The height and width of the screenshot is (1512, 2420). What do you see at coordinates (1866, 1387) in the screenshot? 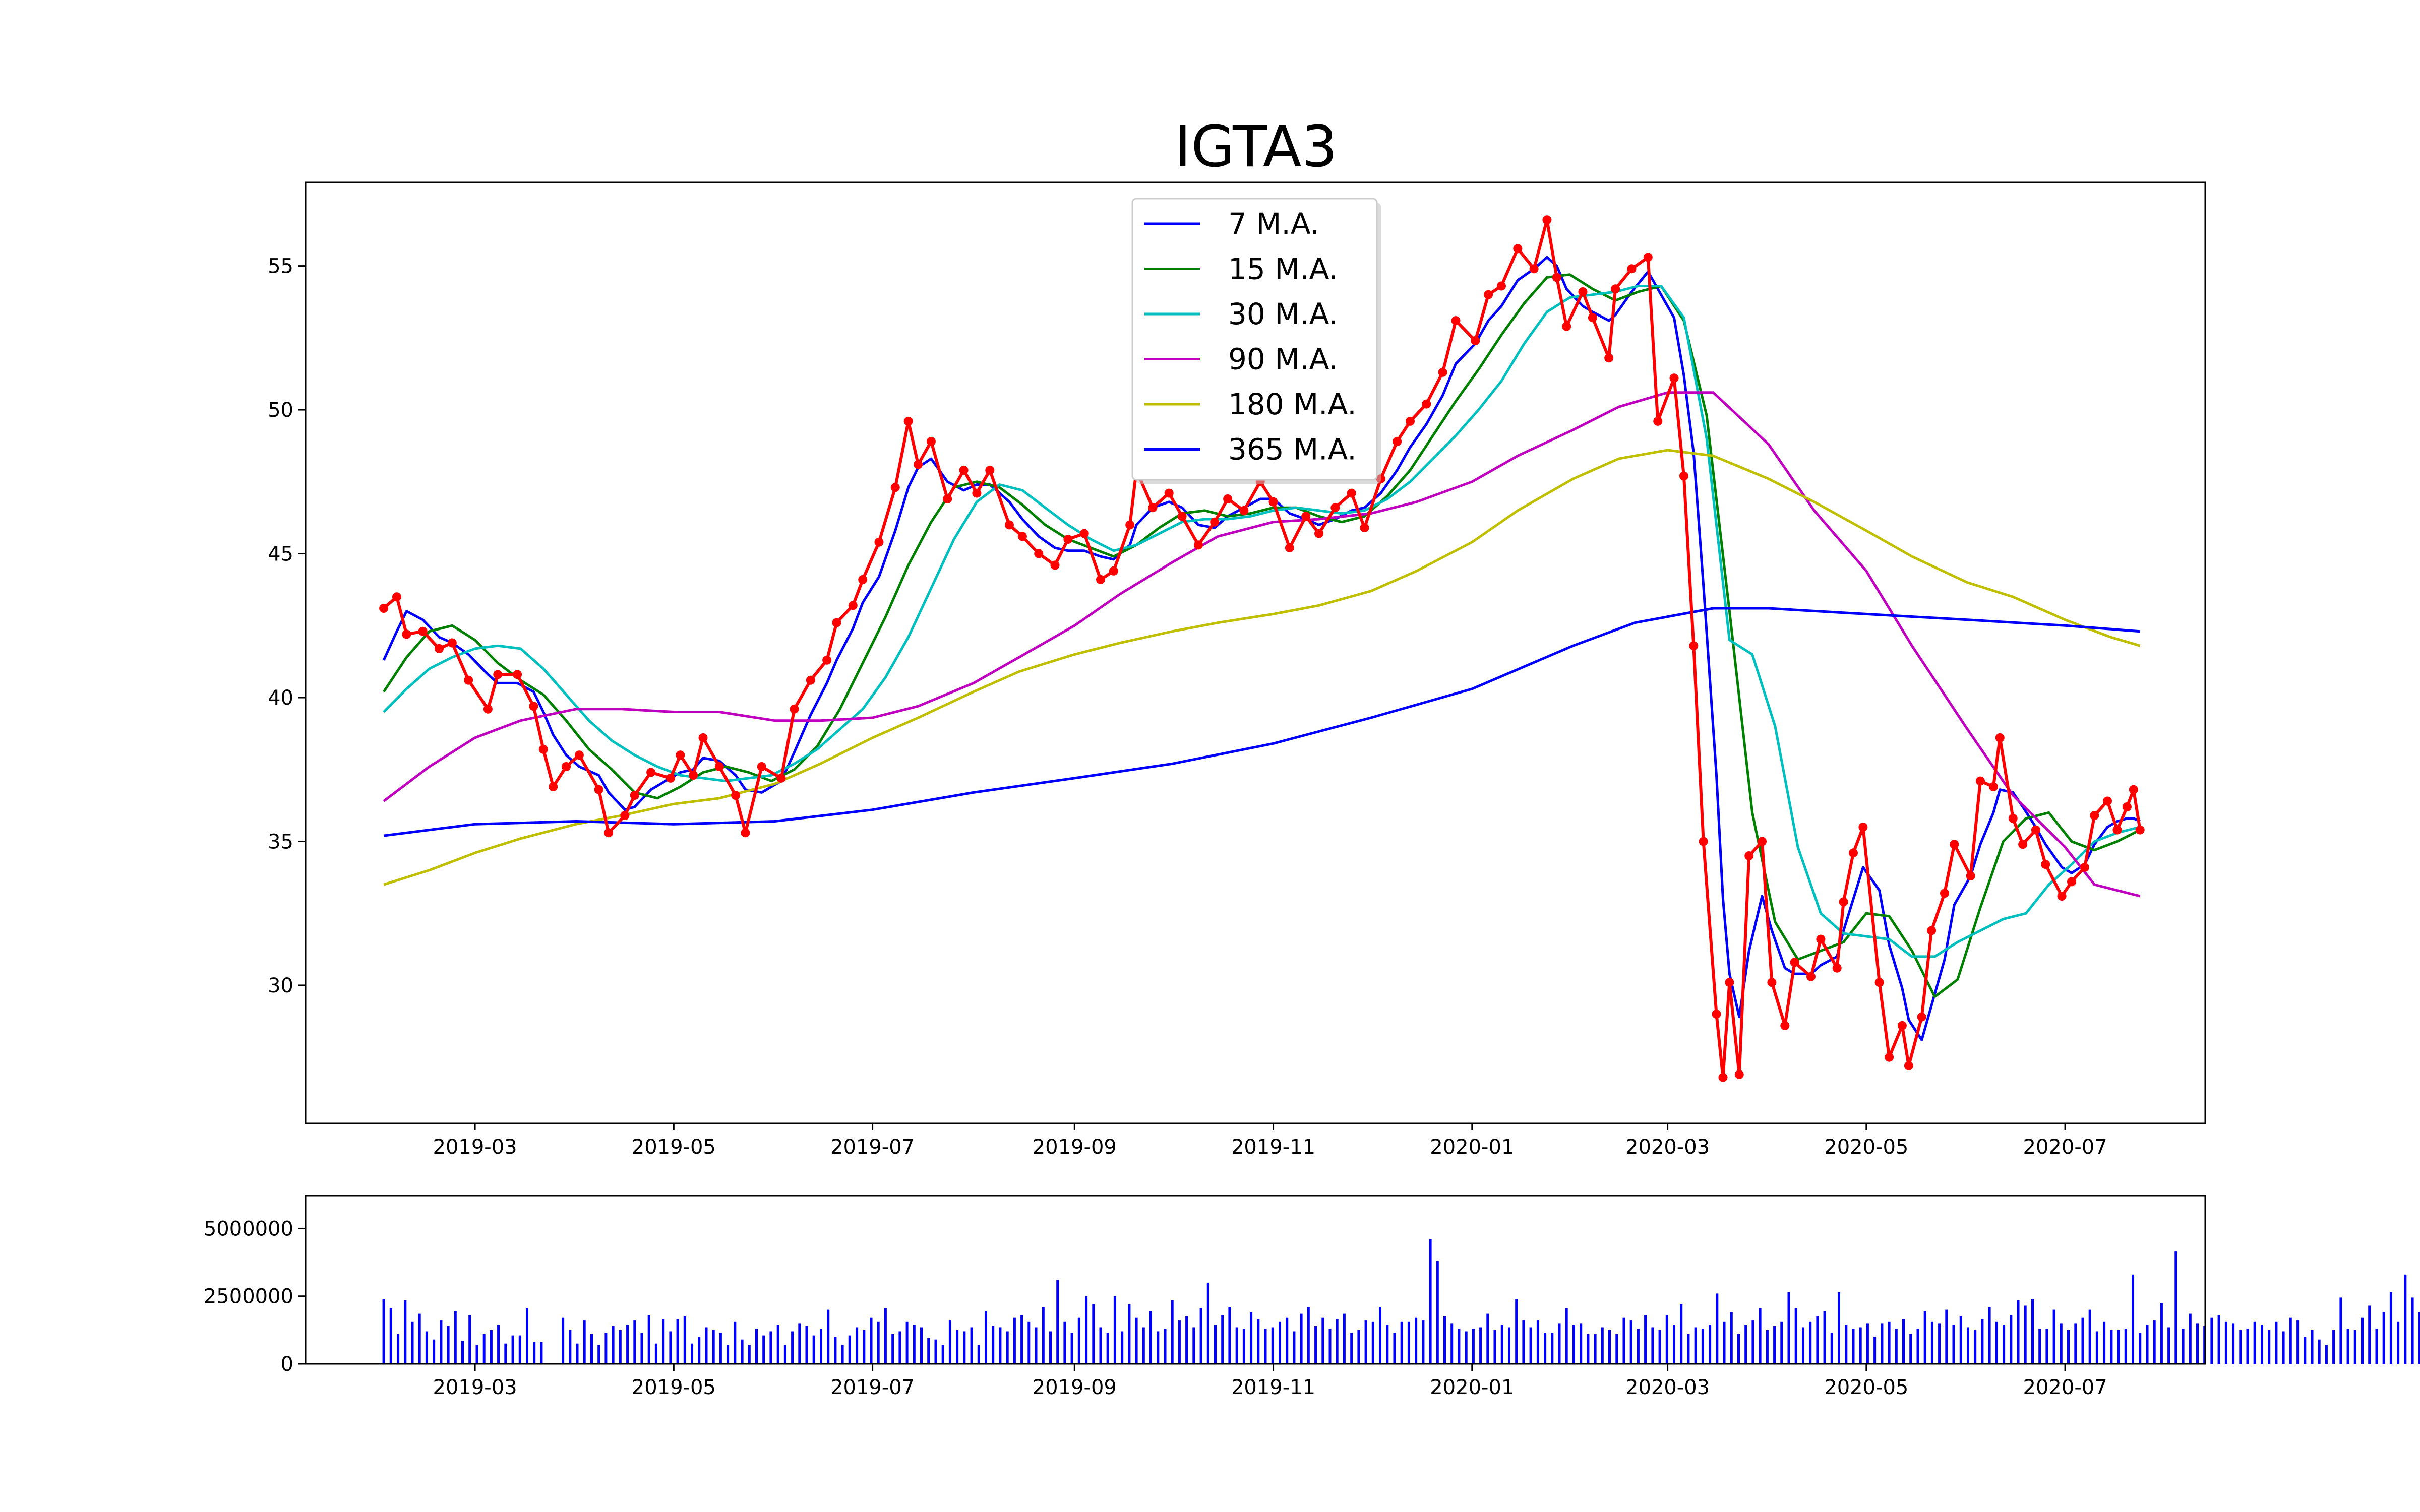
I see `x-tick-label: 2020-05` at bounding box center [1866, 1387].